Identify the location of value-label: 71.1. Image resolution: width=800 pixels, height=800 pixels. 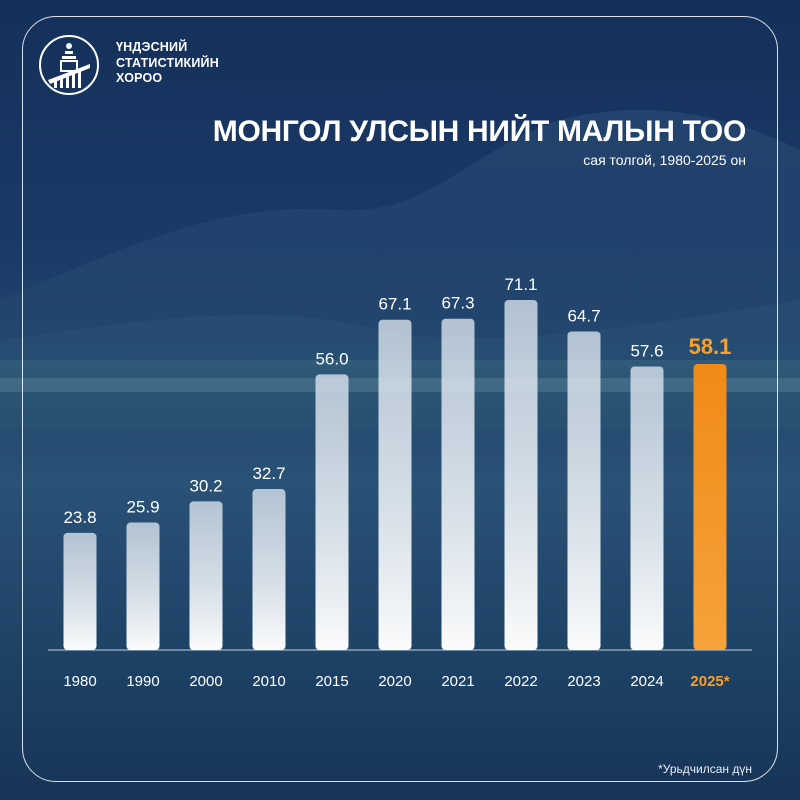
(520, 284).